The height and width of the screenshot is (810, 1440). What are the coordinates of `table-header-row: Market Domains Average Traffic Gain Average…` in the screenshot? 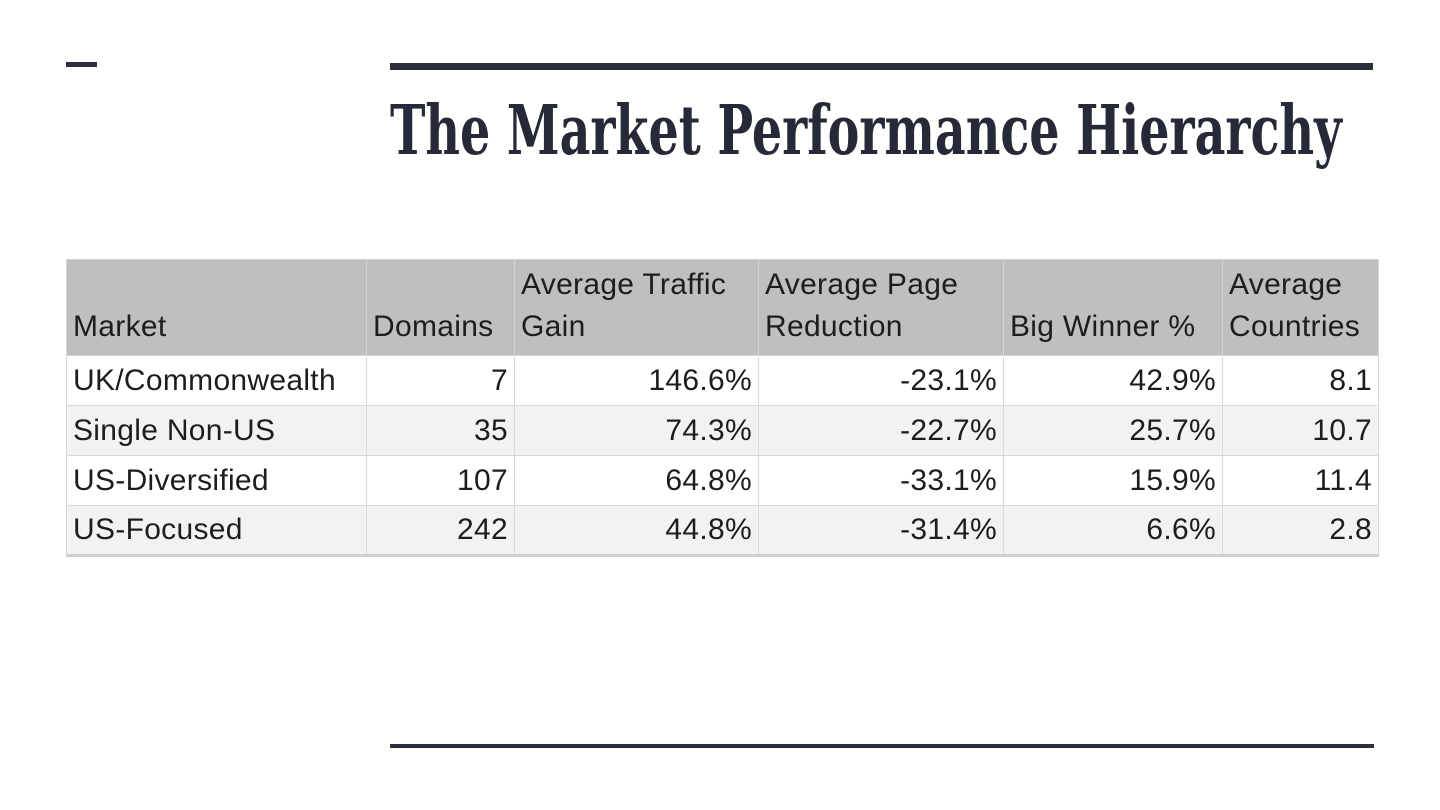 It's located at (722, 307).